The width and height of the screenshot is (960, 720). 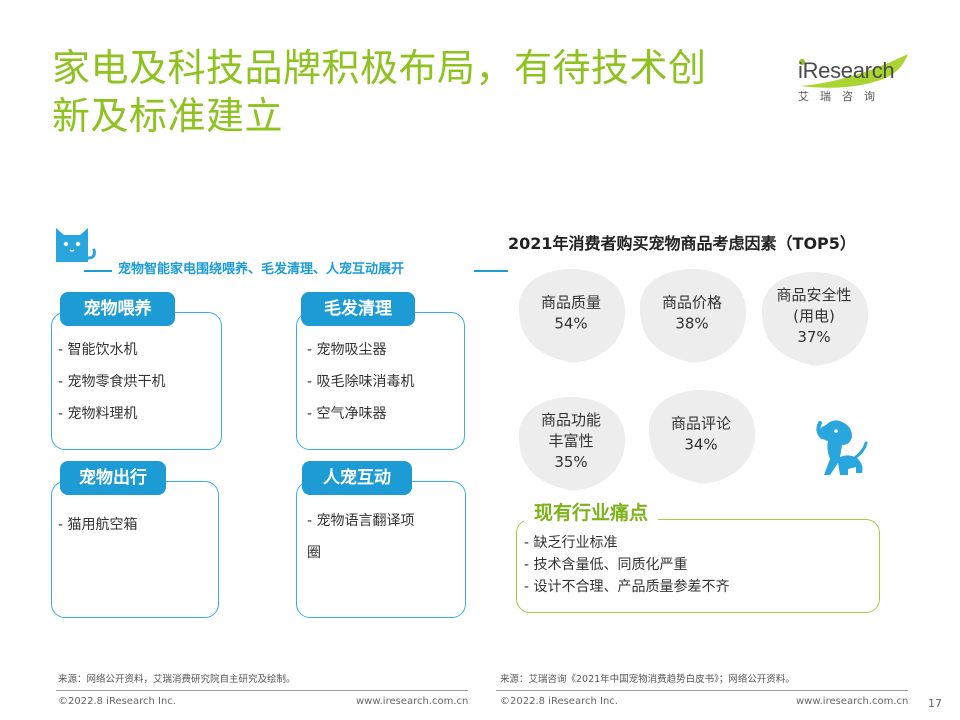 I want to click on list-item: - 空气净味器, so click(x=347, y=414).